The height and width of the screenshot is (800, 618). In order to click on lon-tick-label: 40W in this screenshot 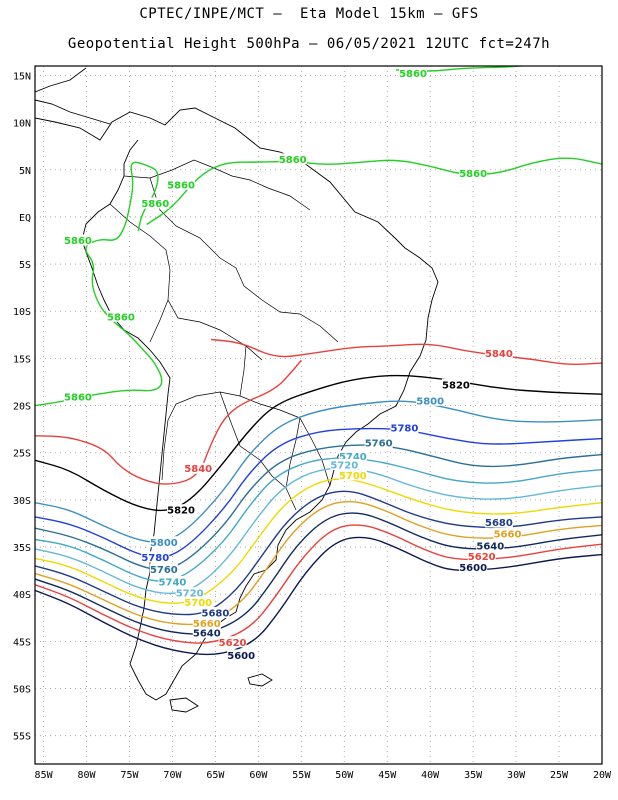, I will do `click(430, 775)`.